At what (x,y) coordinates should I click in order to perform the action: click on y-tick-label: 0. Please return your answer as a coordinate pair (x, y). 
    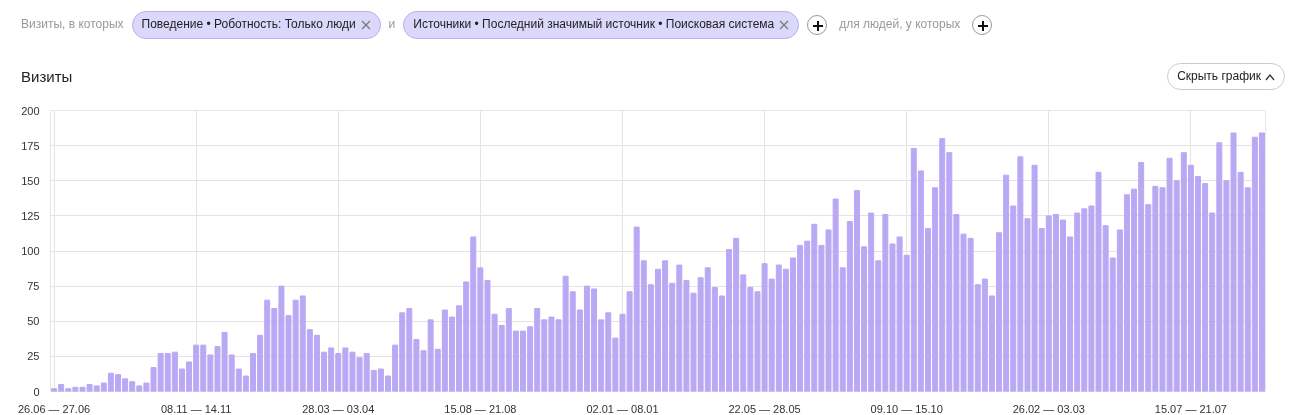
    Looking at the image, I should click on (36, 391).